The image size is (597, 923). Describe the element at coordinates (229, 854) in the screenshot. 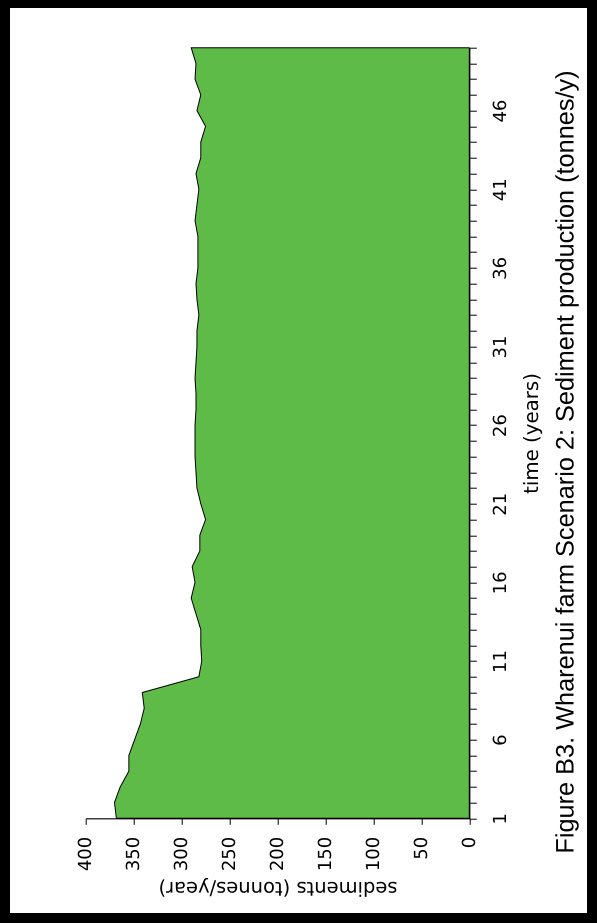

I see `x-tick-label: 250` at that location.